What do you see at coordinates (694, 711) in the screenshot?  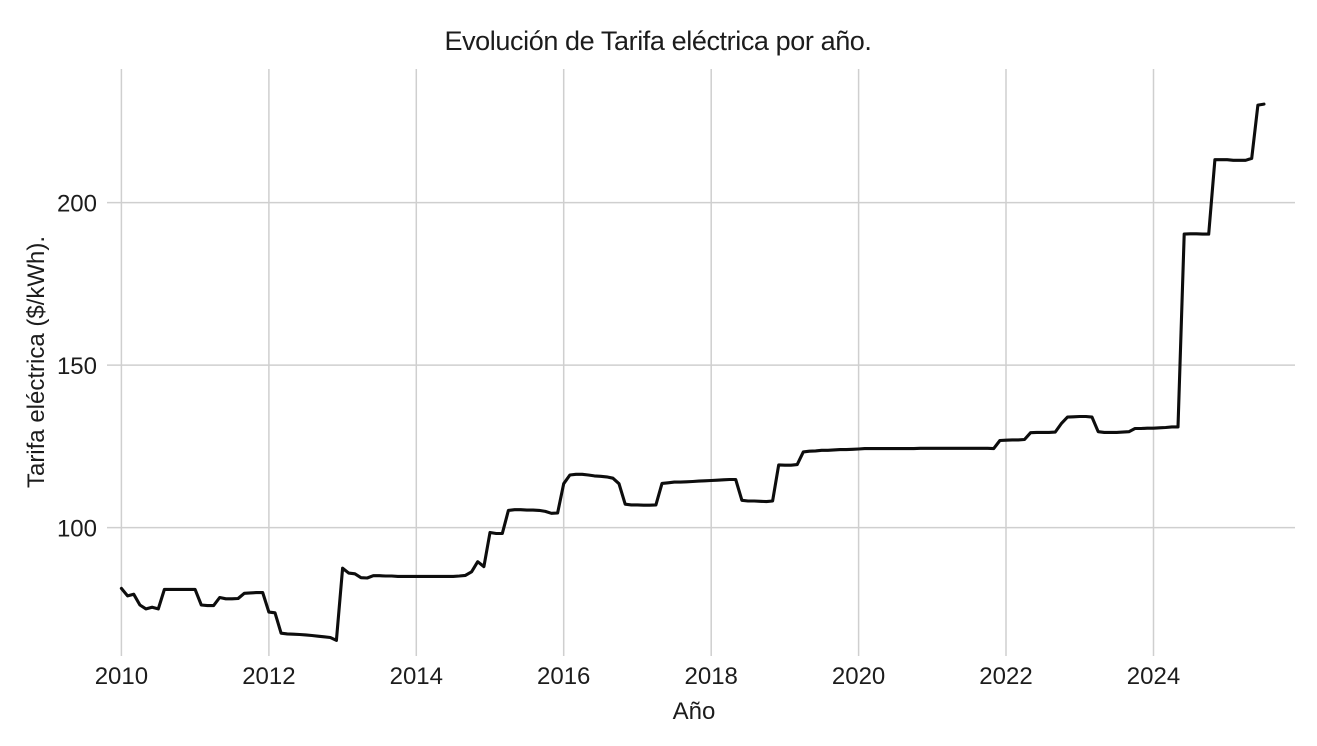 I see `x-axis-label: Año` at bounding box center [694, 711].